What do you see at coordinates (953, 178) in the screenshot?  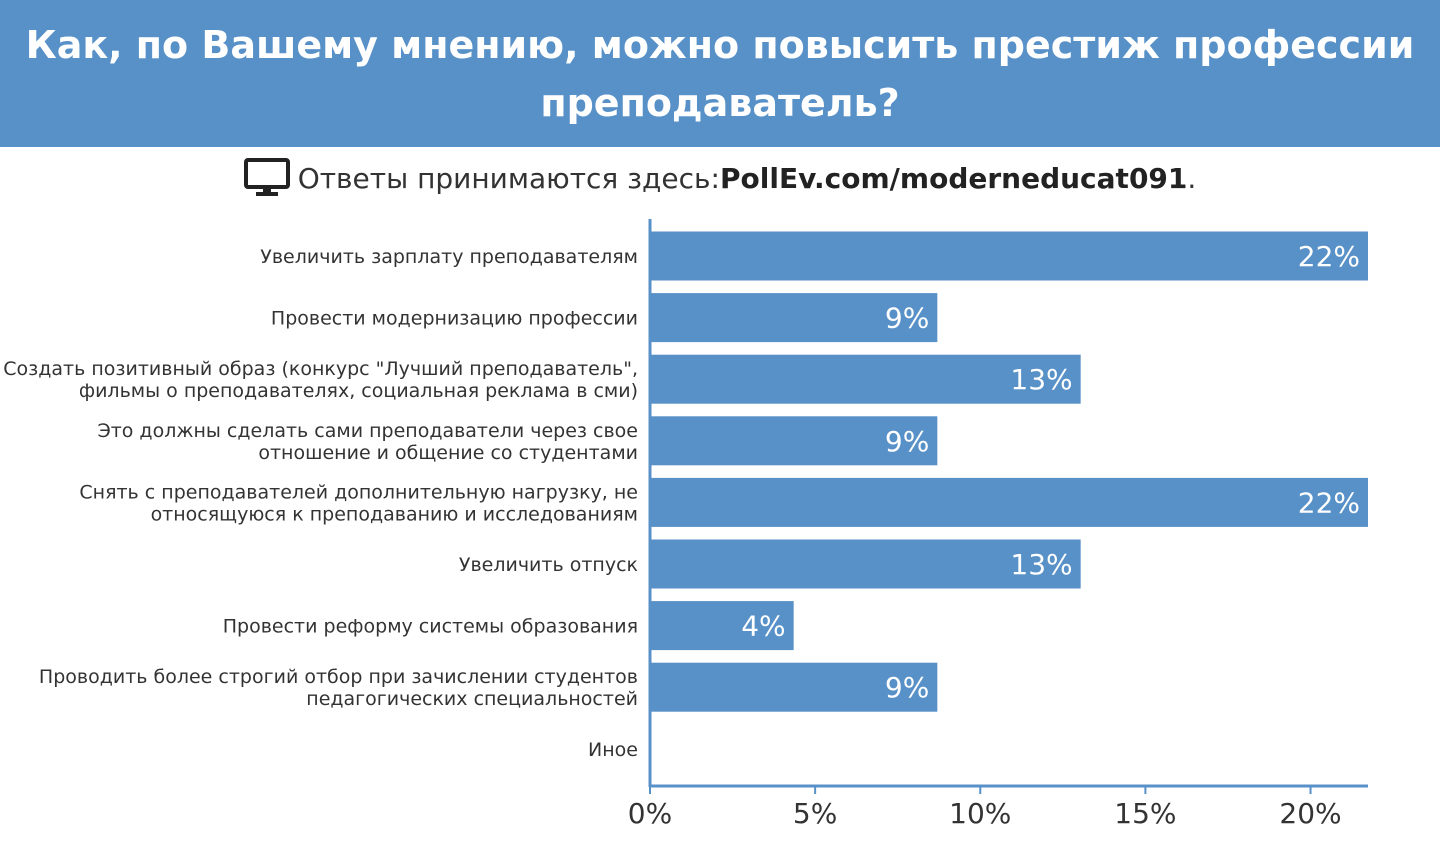 I see `poll-url-link: PollEv.com/moderneducat091` at bounding box center [953, 178].